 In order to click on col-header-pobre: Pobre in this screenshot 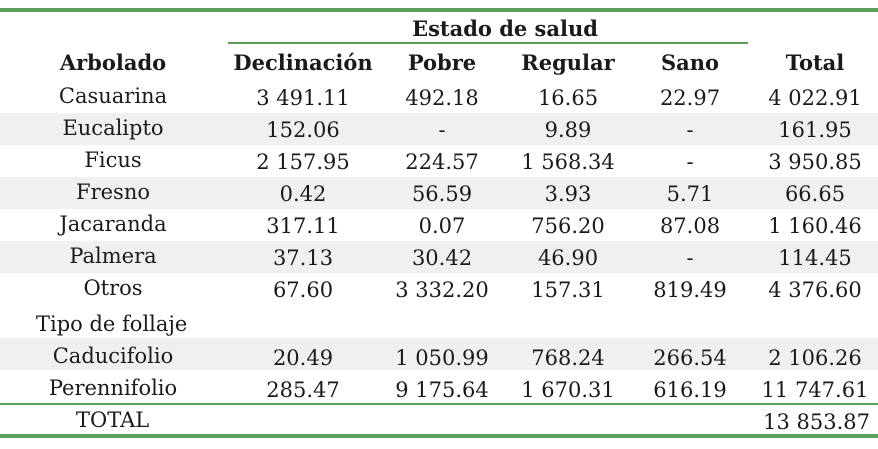, I will do `click(442, 62)`.